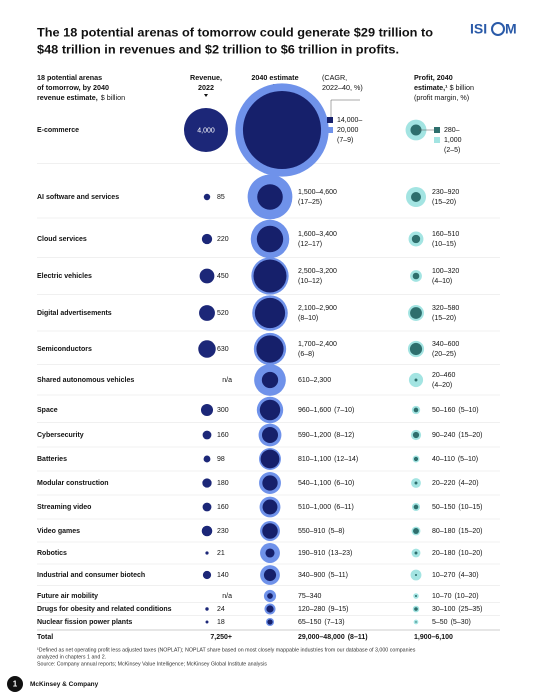  Describe the element at coordinates (470, 609) in the screenshot. I see `margin-label: (25–35)` at that location.